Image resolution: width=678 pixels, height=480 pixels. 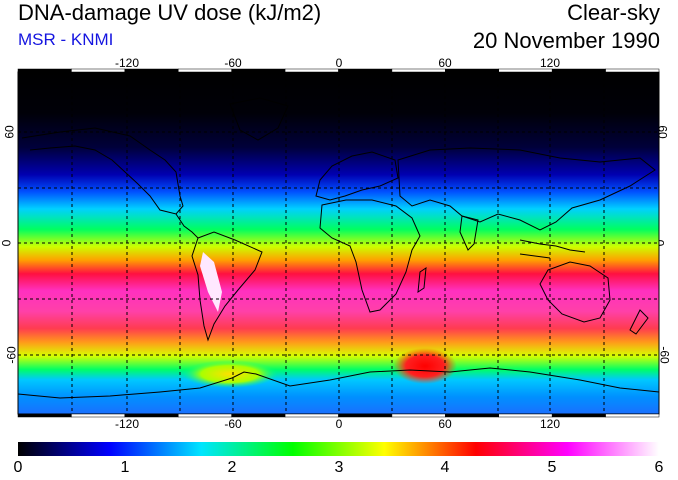 What do you see at coordinates (127, 63) in the screenshot?
I see `lon-tick-top: -120` at bounding box center [127, 63].